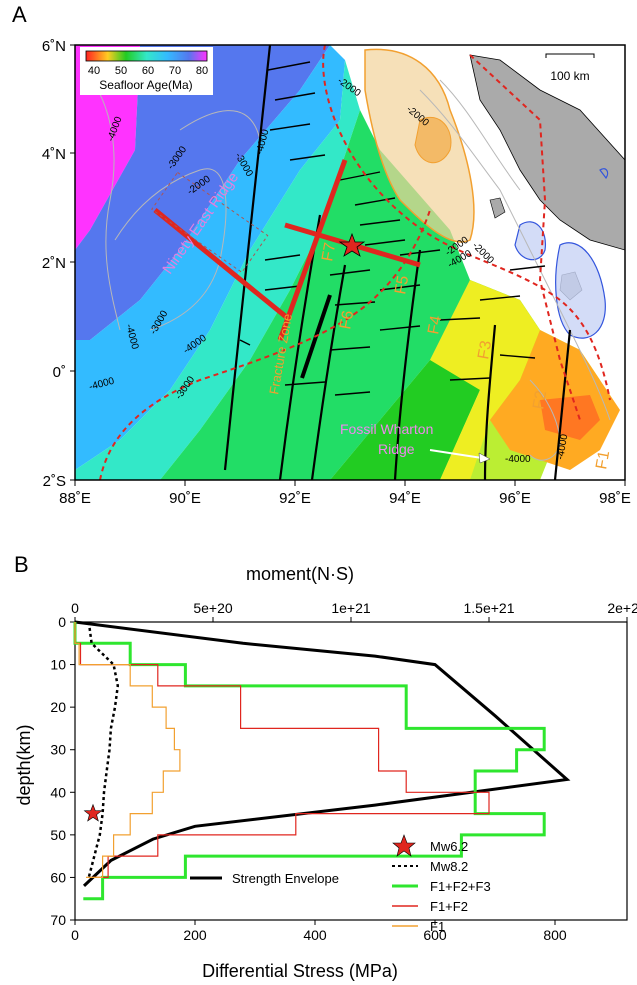 The image size is (637, 985). I want to click on left-tick-label: 0, so click(62, 622).